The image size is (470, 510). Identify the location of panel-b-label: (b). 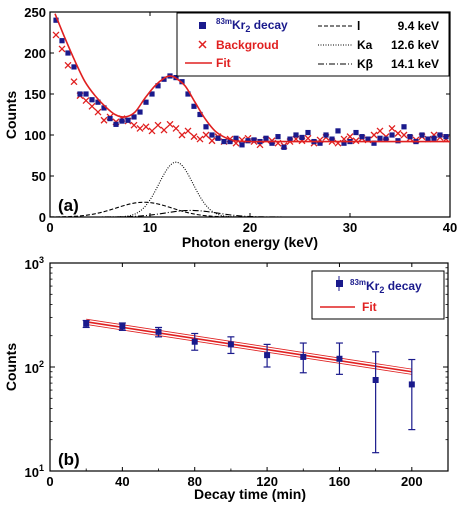
(69, 459).